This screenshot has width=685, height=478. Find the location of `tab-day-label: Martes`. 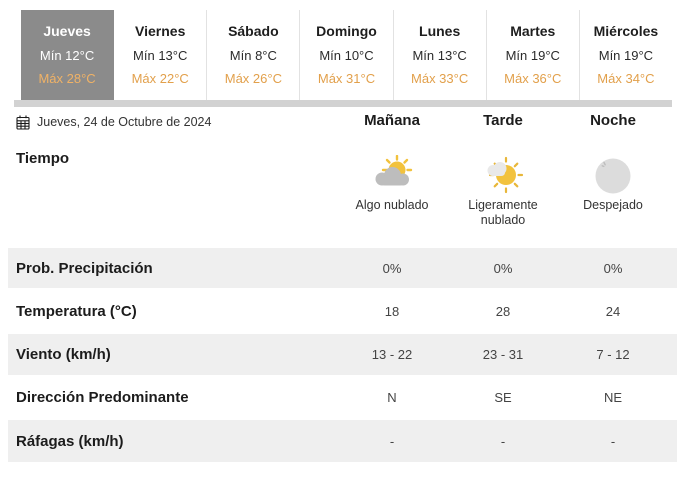

tab-day-label: Martes is located at coordinates (533, 31).